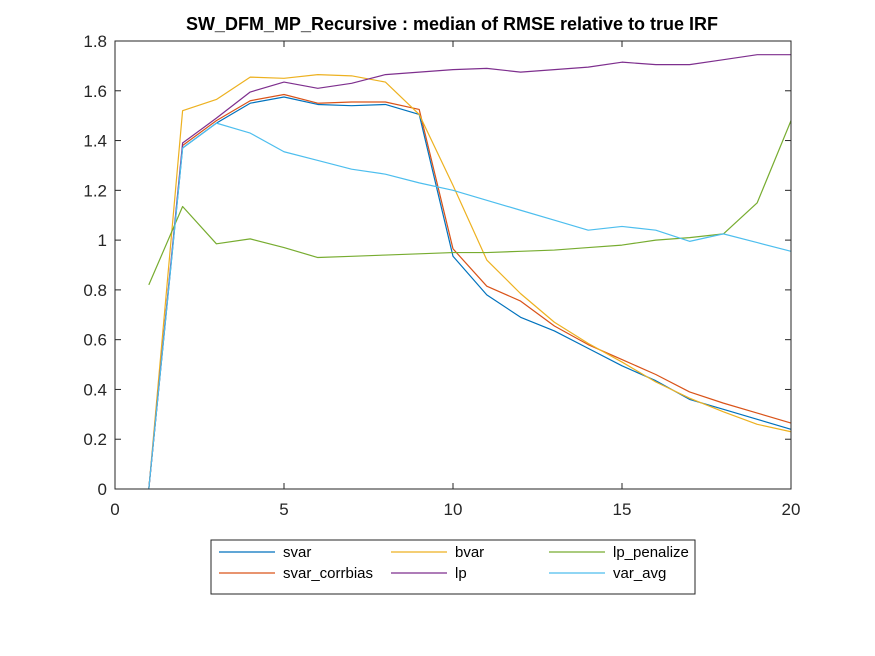 The height and width of the screenshot is (656, 875). What do you see at coordinates (102, 240) in the screenshot?
I see `y-tick-label: 1` at bounding box center [102, 240].